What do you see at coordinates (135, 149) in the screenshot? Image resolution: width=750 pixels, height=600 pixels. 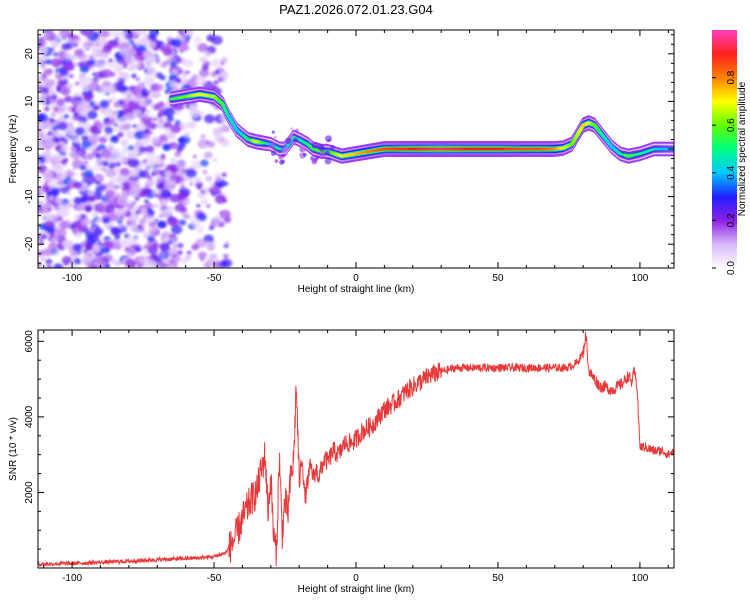 I see `noise-speckle` at bounding box center [135, 149].